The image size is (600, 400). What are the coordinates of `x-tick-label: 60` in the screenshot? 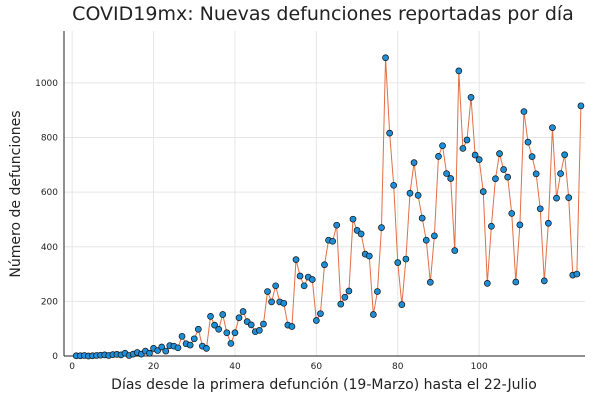 It's located at (317, 367).